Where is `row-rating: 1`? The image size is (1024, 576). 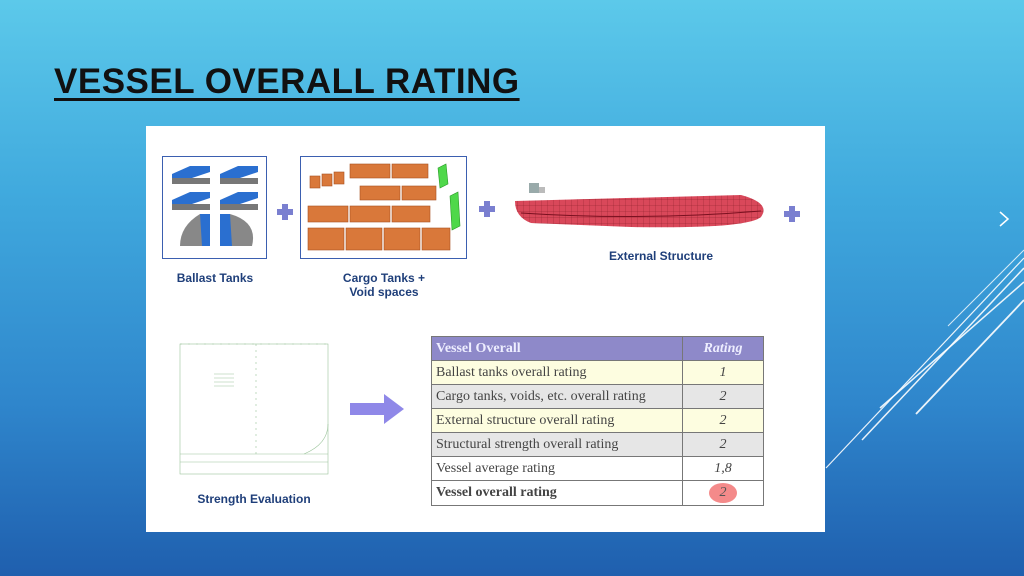 row-rating: 1 is located at coordinates (723, 372).